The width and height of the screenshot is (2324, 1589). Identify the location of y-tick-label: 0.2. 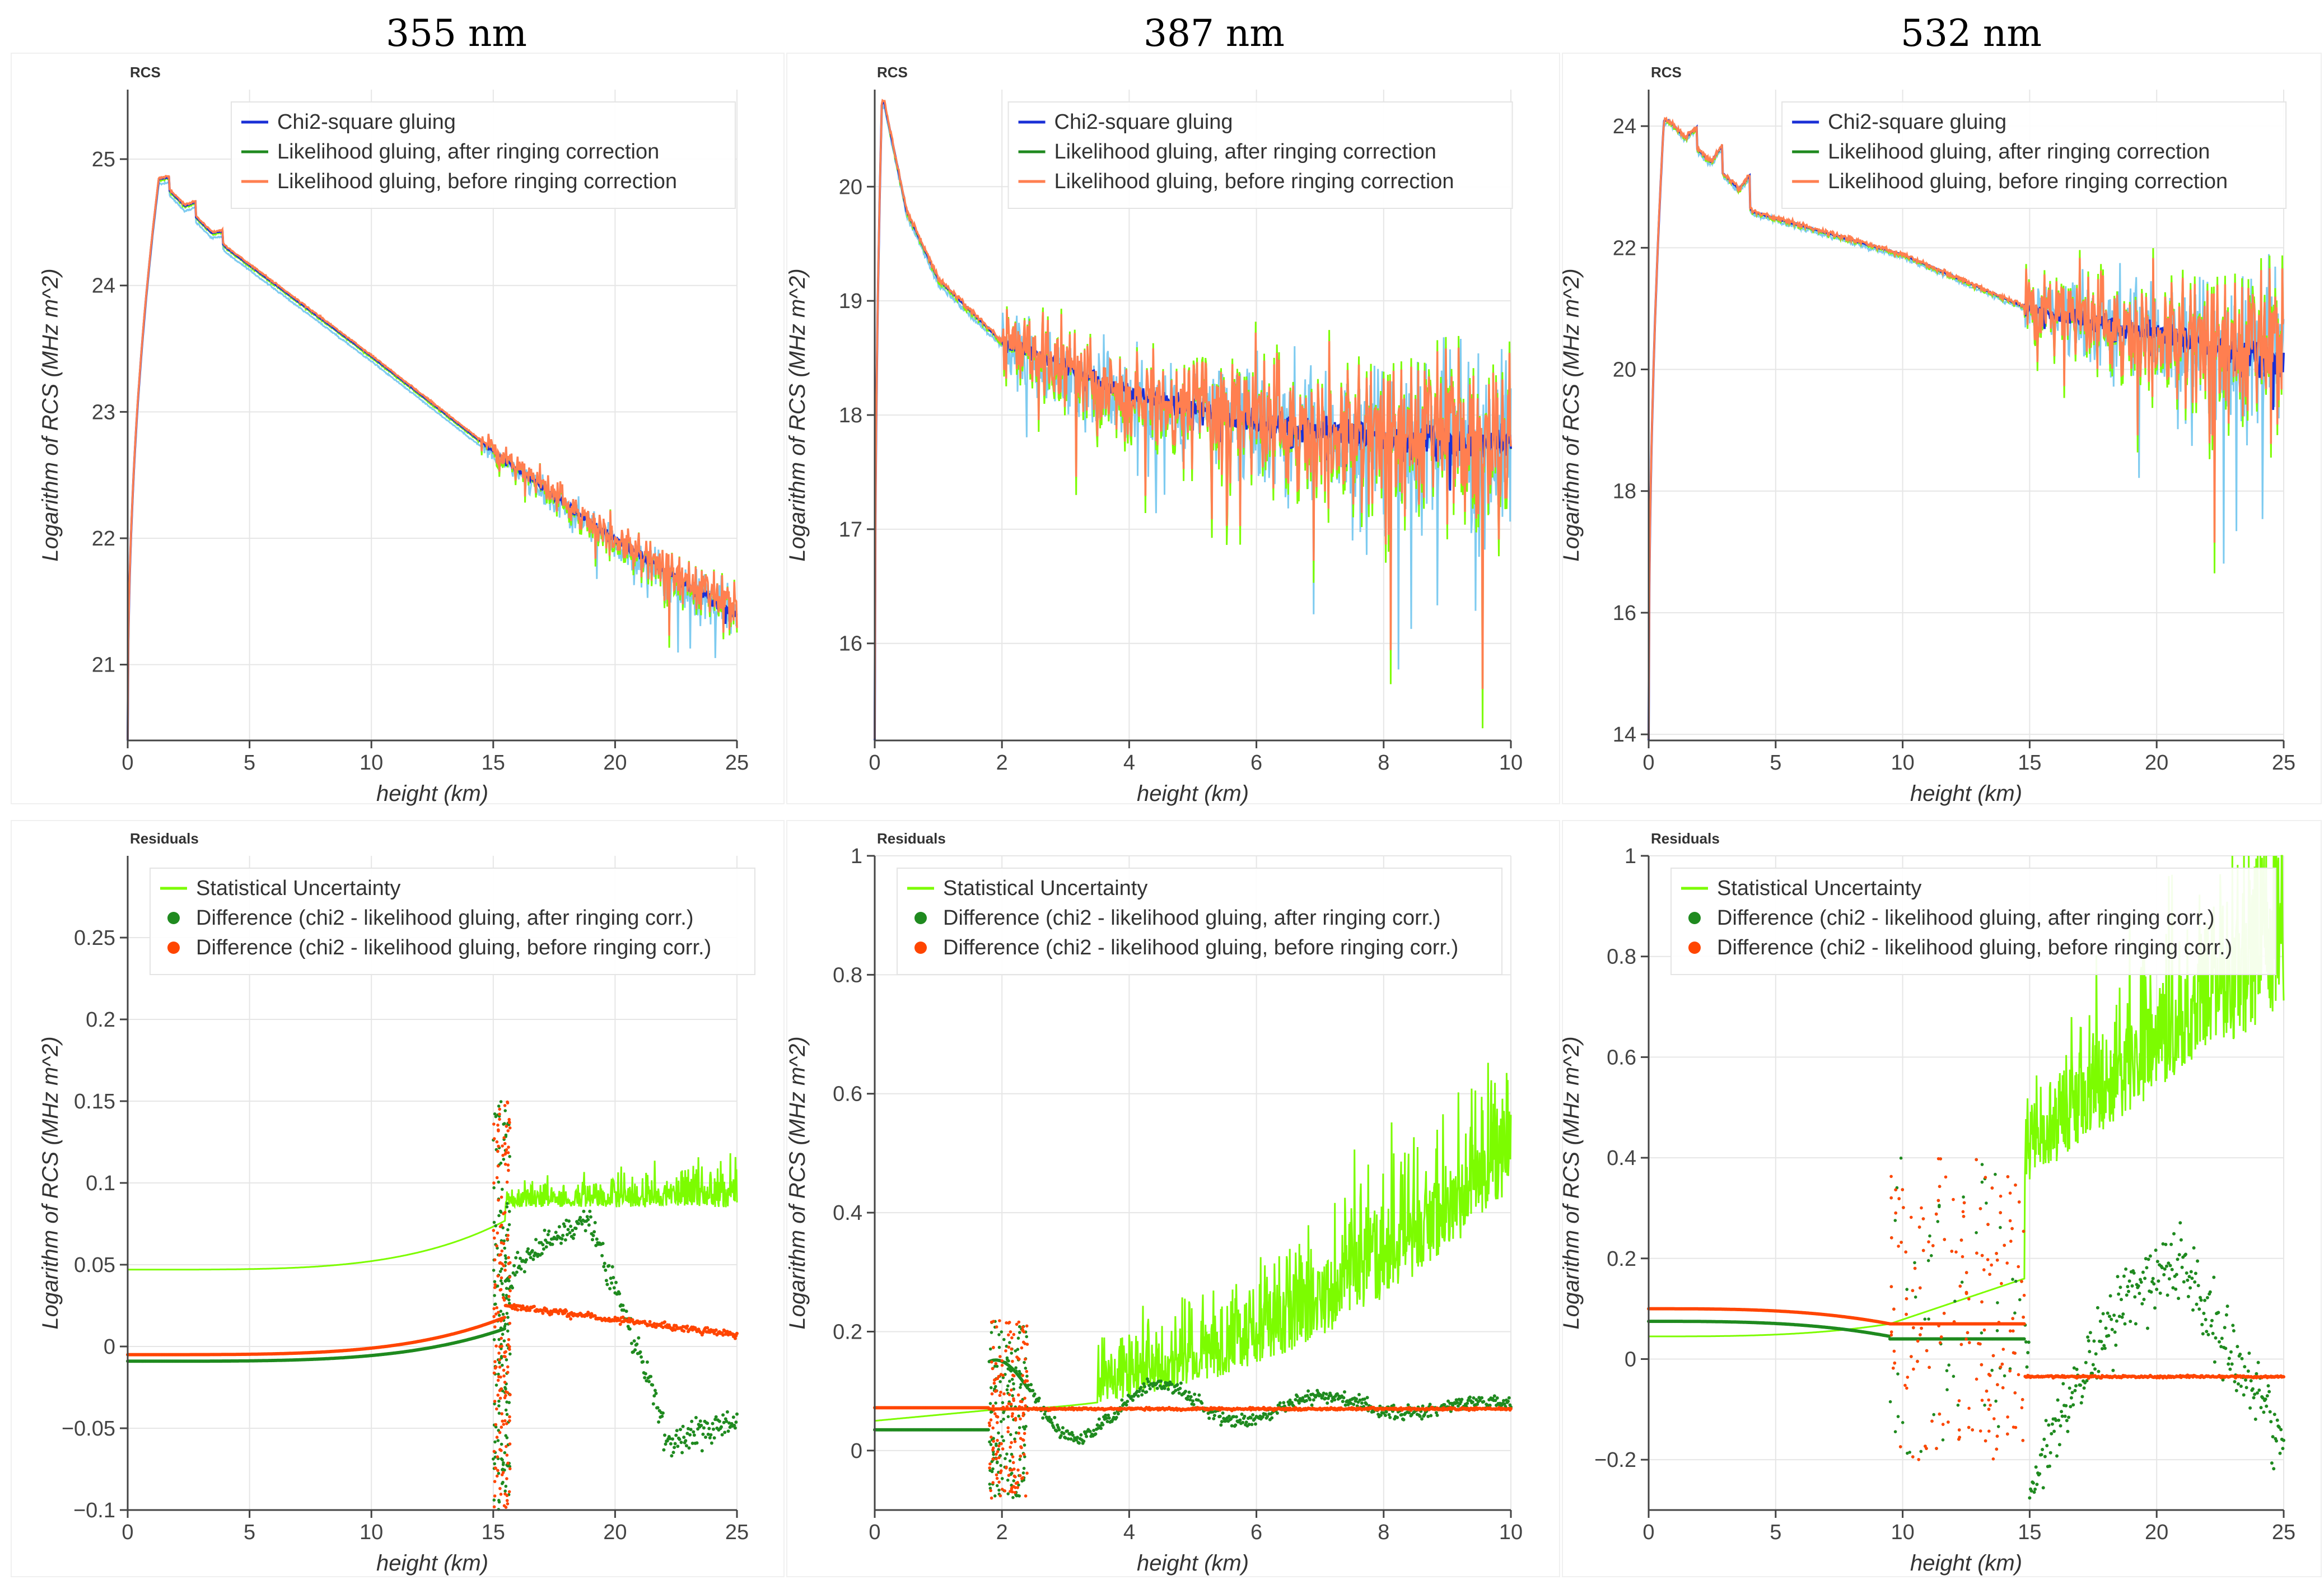
(101, 1020).